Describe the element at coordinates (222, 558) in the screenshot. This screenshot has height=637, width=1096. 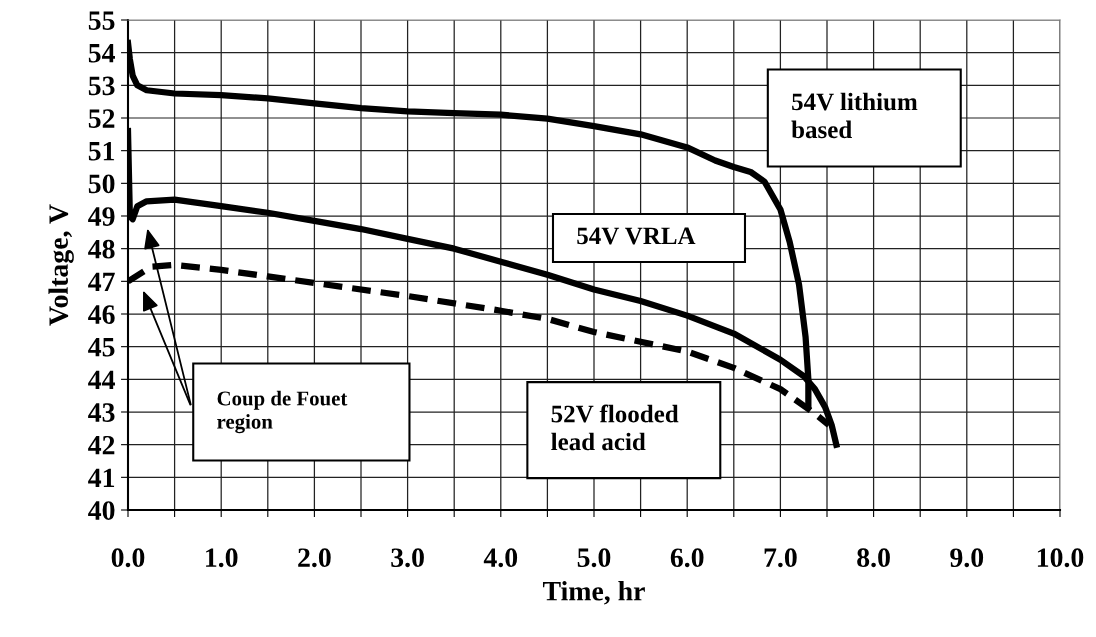
I see `x-tick-label: 1.0` at that location.